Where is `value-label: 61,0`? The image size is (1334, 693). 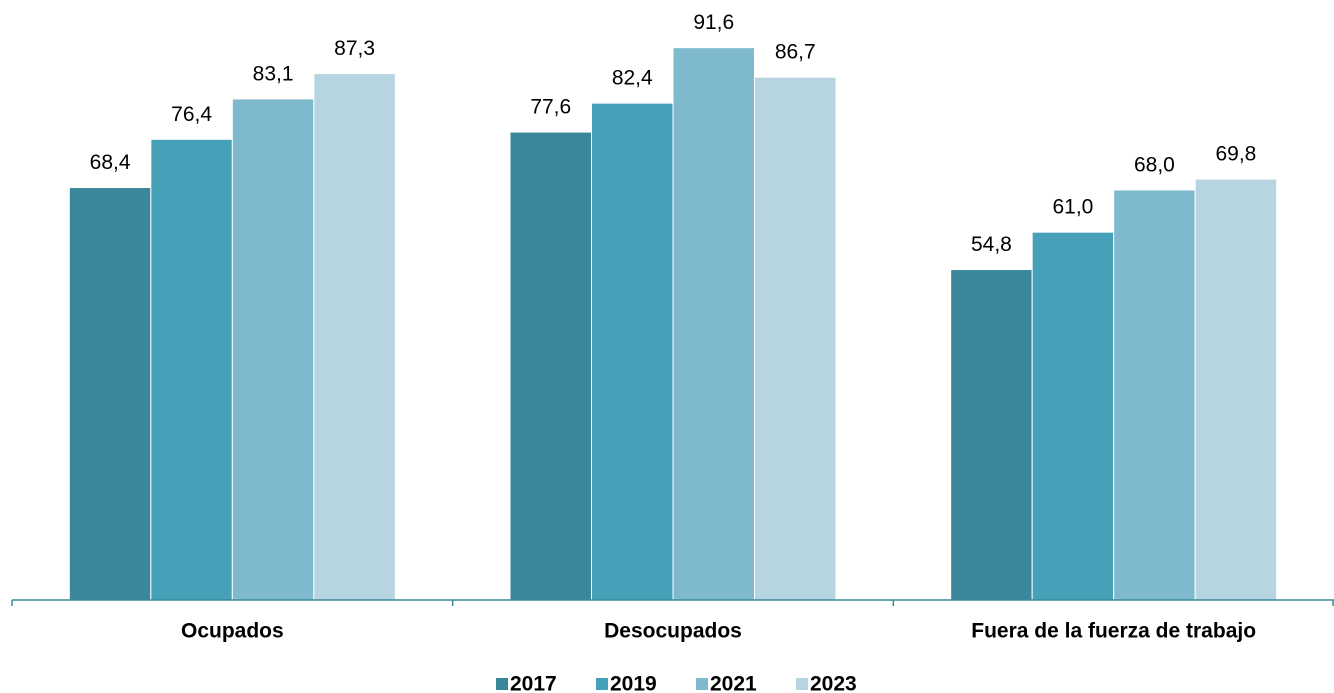 value-label: 61,0 is located at coordinates (1072, 207).